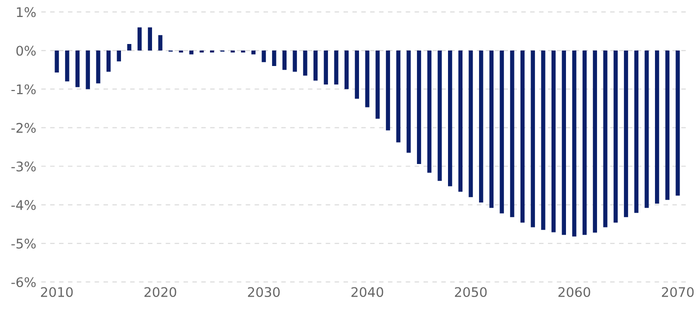  I want to click on y-tick-label: -4%, so click(23, 205).